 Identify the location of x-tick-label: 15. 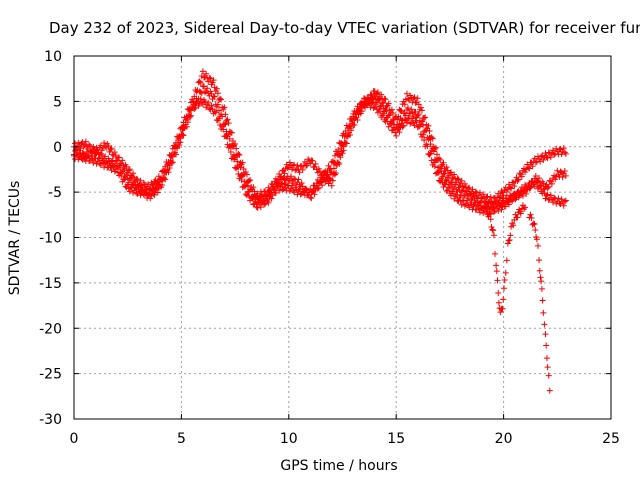
(396, 439).